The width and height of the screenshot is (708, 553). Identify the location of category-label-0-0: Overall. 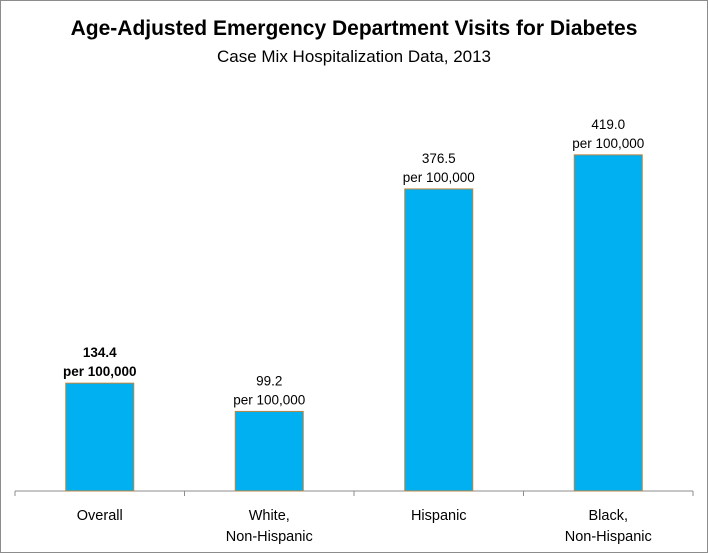
(100, 516).